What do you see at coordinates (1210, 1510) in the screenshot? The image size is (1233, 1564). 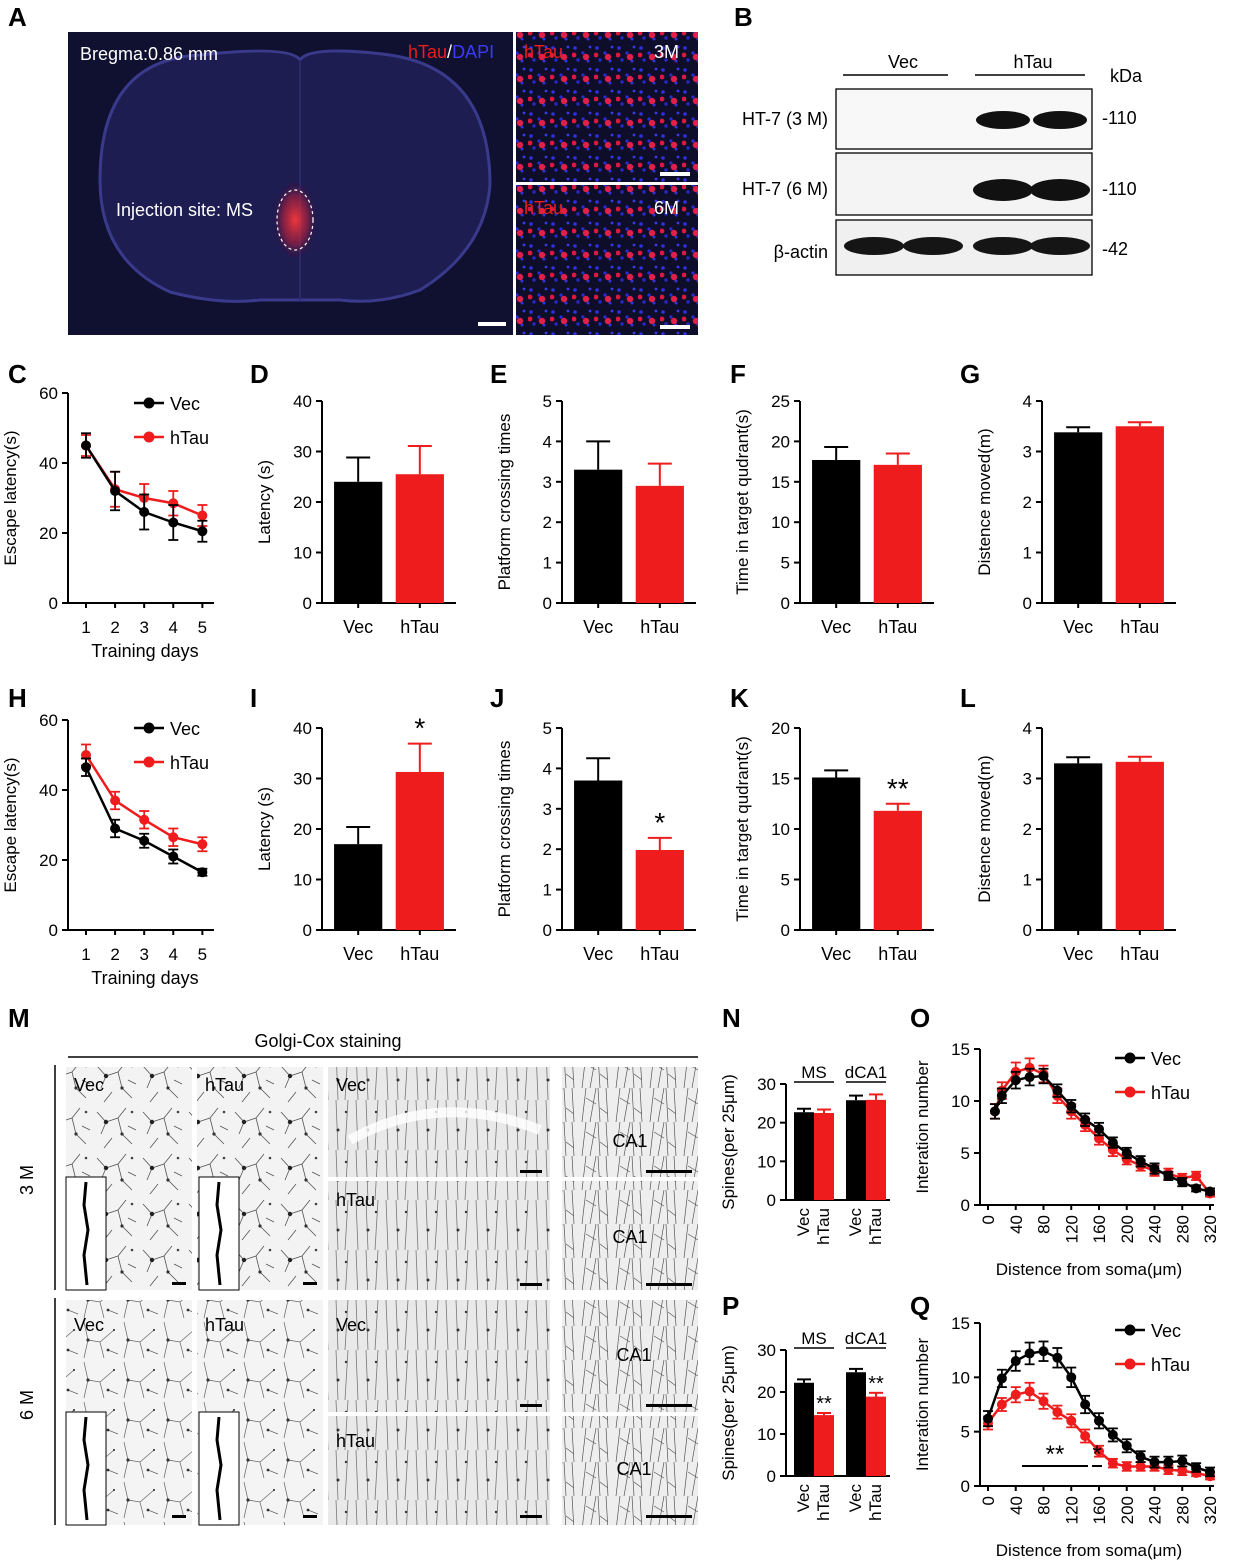 I see `x-tick-label: 320` at bounding box center [1210, 1510].